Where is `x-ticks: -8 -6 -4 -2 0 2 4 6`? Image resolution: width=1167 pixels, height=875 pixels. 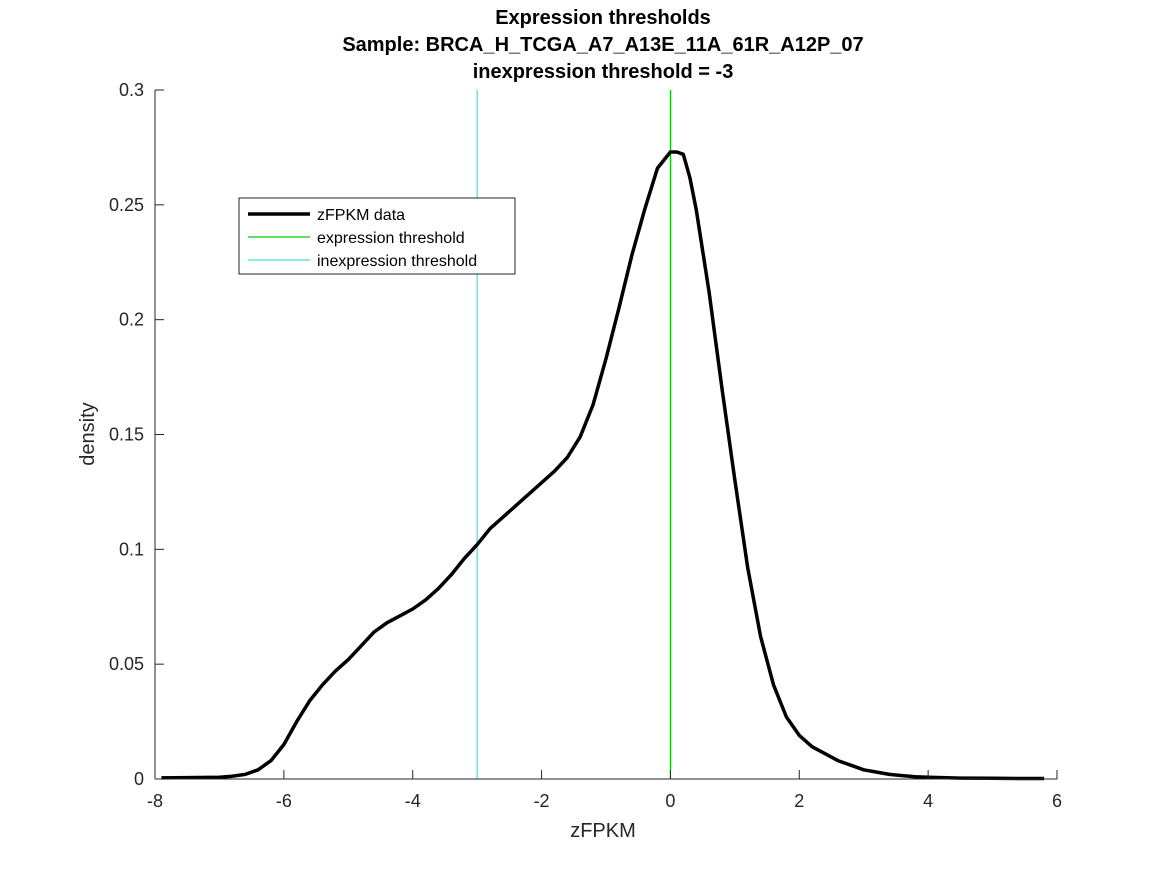 x-ticks: -8 -6 -4 -2 0 2 4 6 is located at coordinates (604, 790).